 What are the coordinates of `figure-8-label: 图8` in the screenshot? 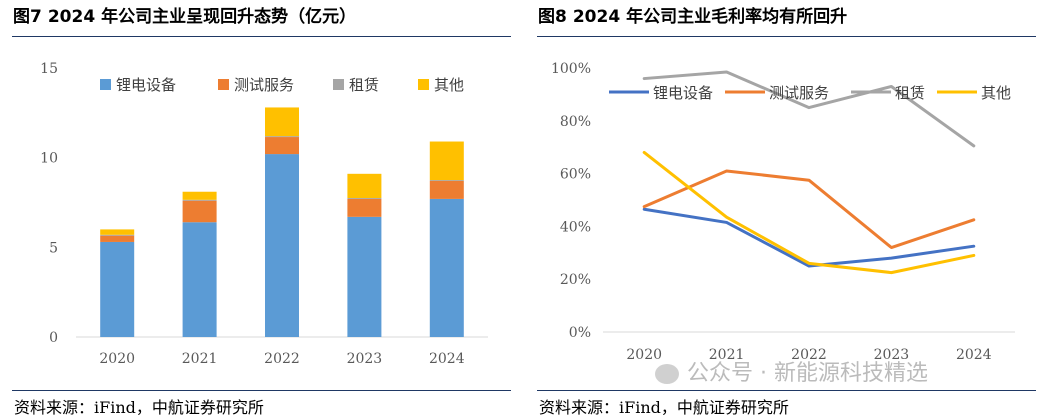 It's located at (552, 17).